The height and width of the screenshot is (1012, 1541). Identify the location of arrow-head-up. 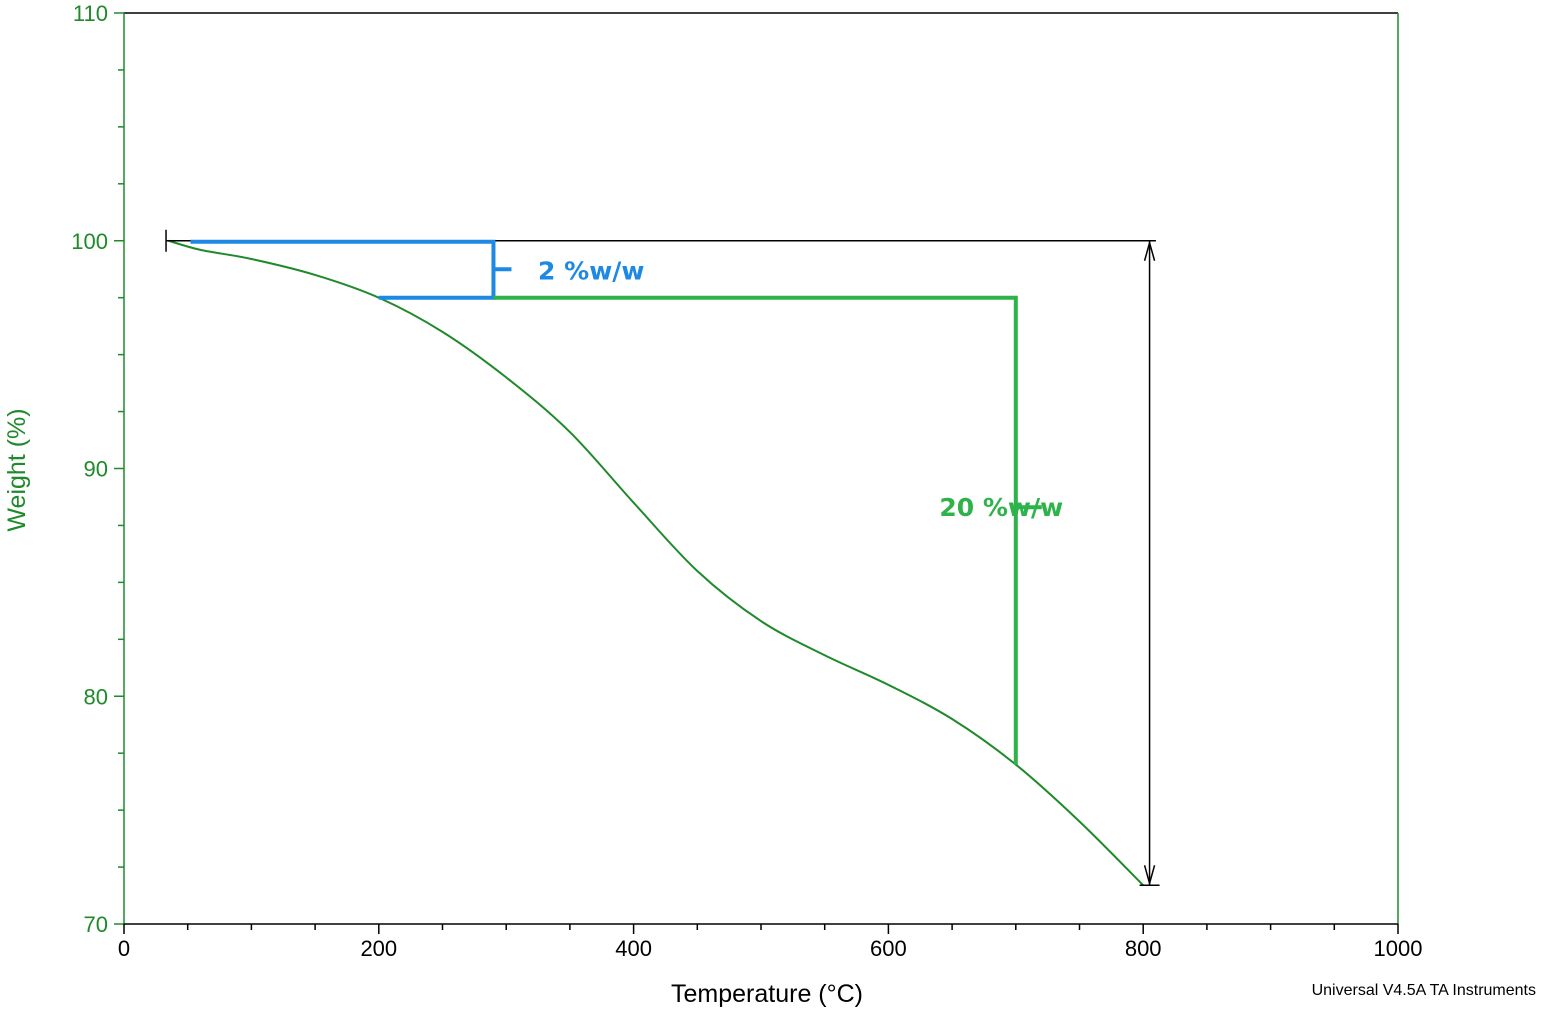
(1149, 250).